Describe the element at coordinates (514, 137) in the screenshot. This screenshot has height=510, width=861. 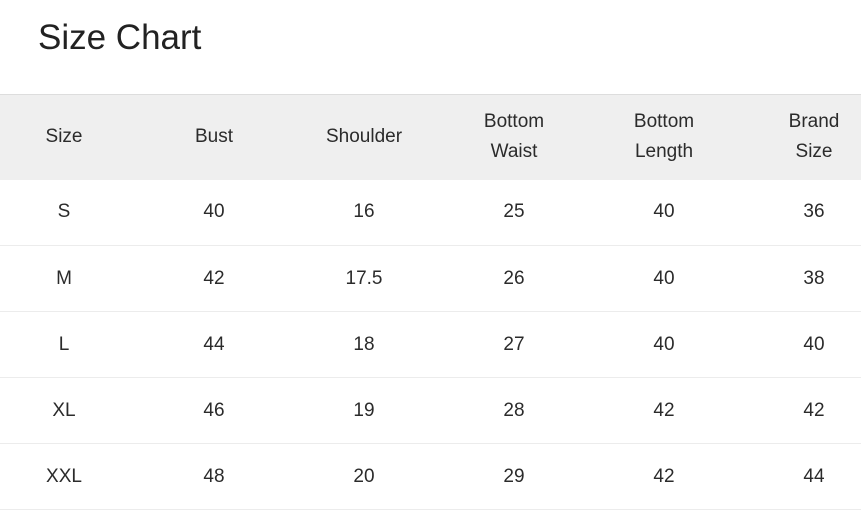
I see `column-header: Bottom Waist` at that location.